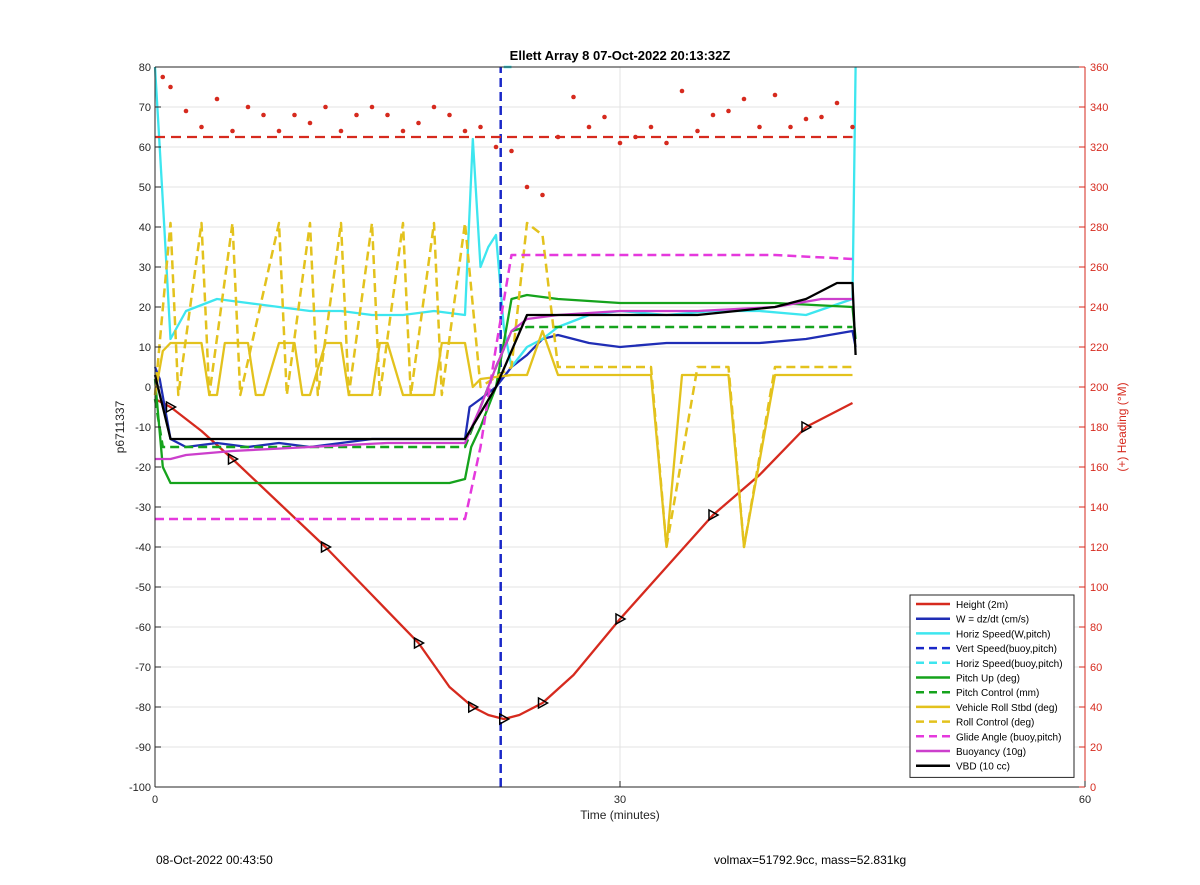 This screenshot has width=1200, height=885. Describe the element at coordinates (1007, 708) in the screenshot. I see `legend-label: Vehicle Roll Stbd (deg)` at that location.